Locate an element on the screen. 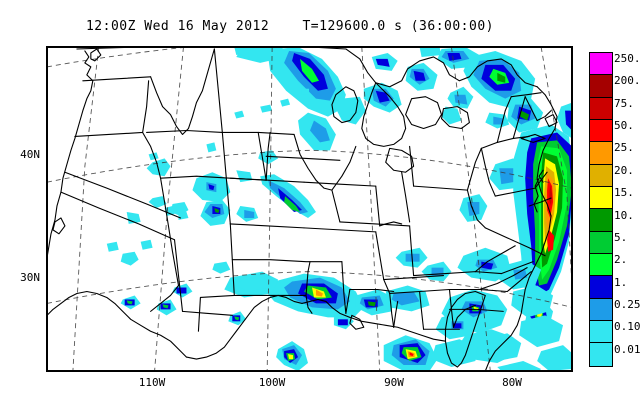 The image size is (640, 400). x-axis-tick-90w: 90W is located at coordinates (394, 382).